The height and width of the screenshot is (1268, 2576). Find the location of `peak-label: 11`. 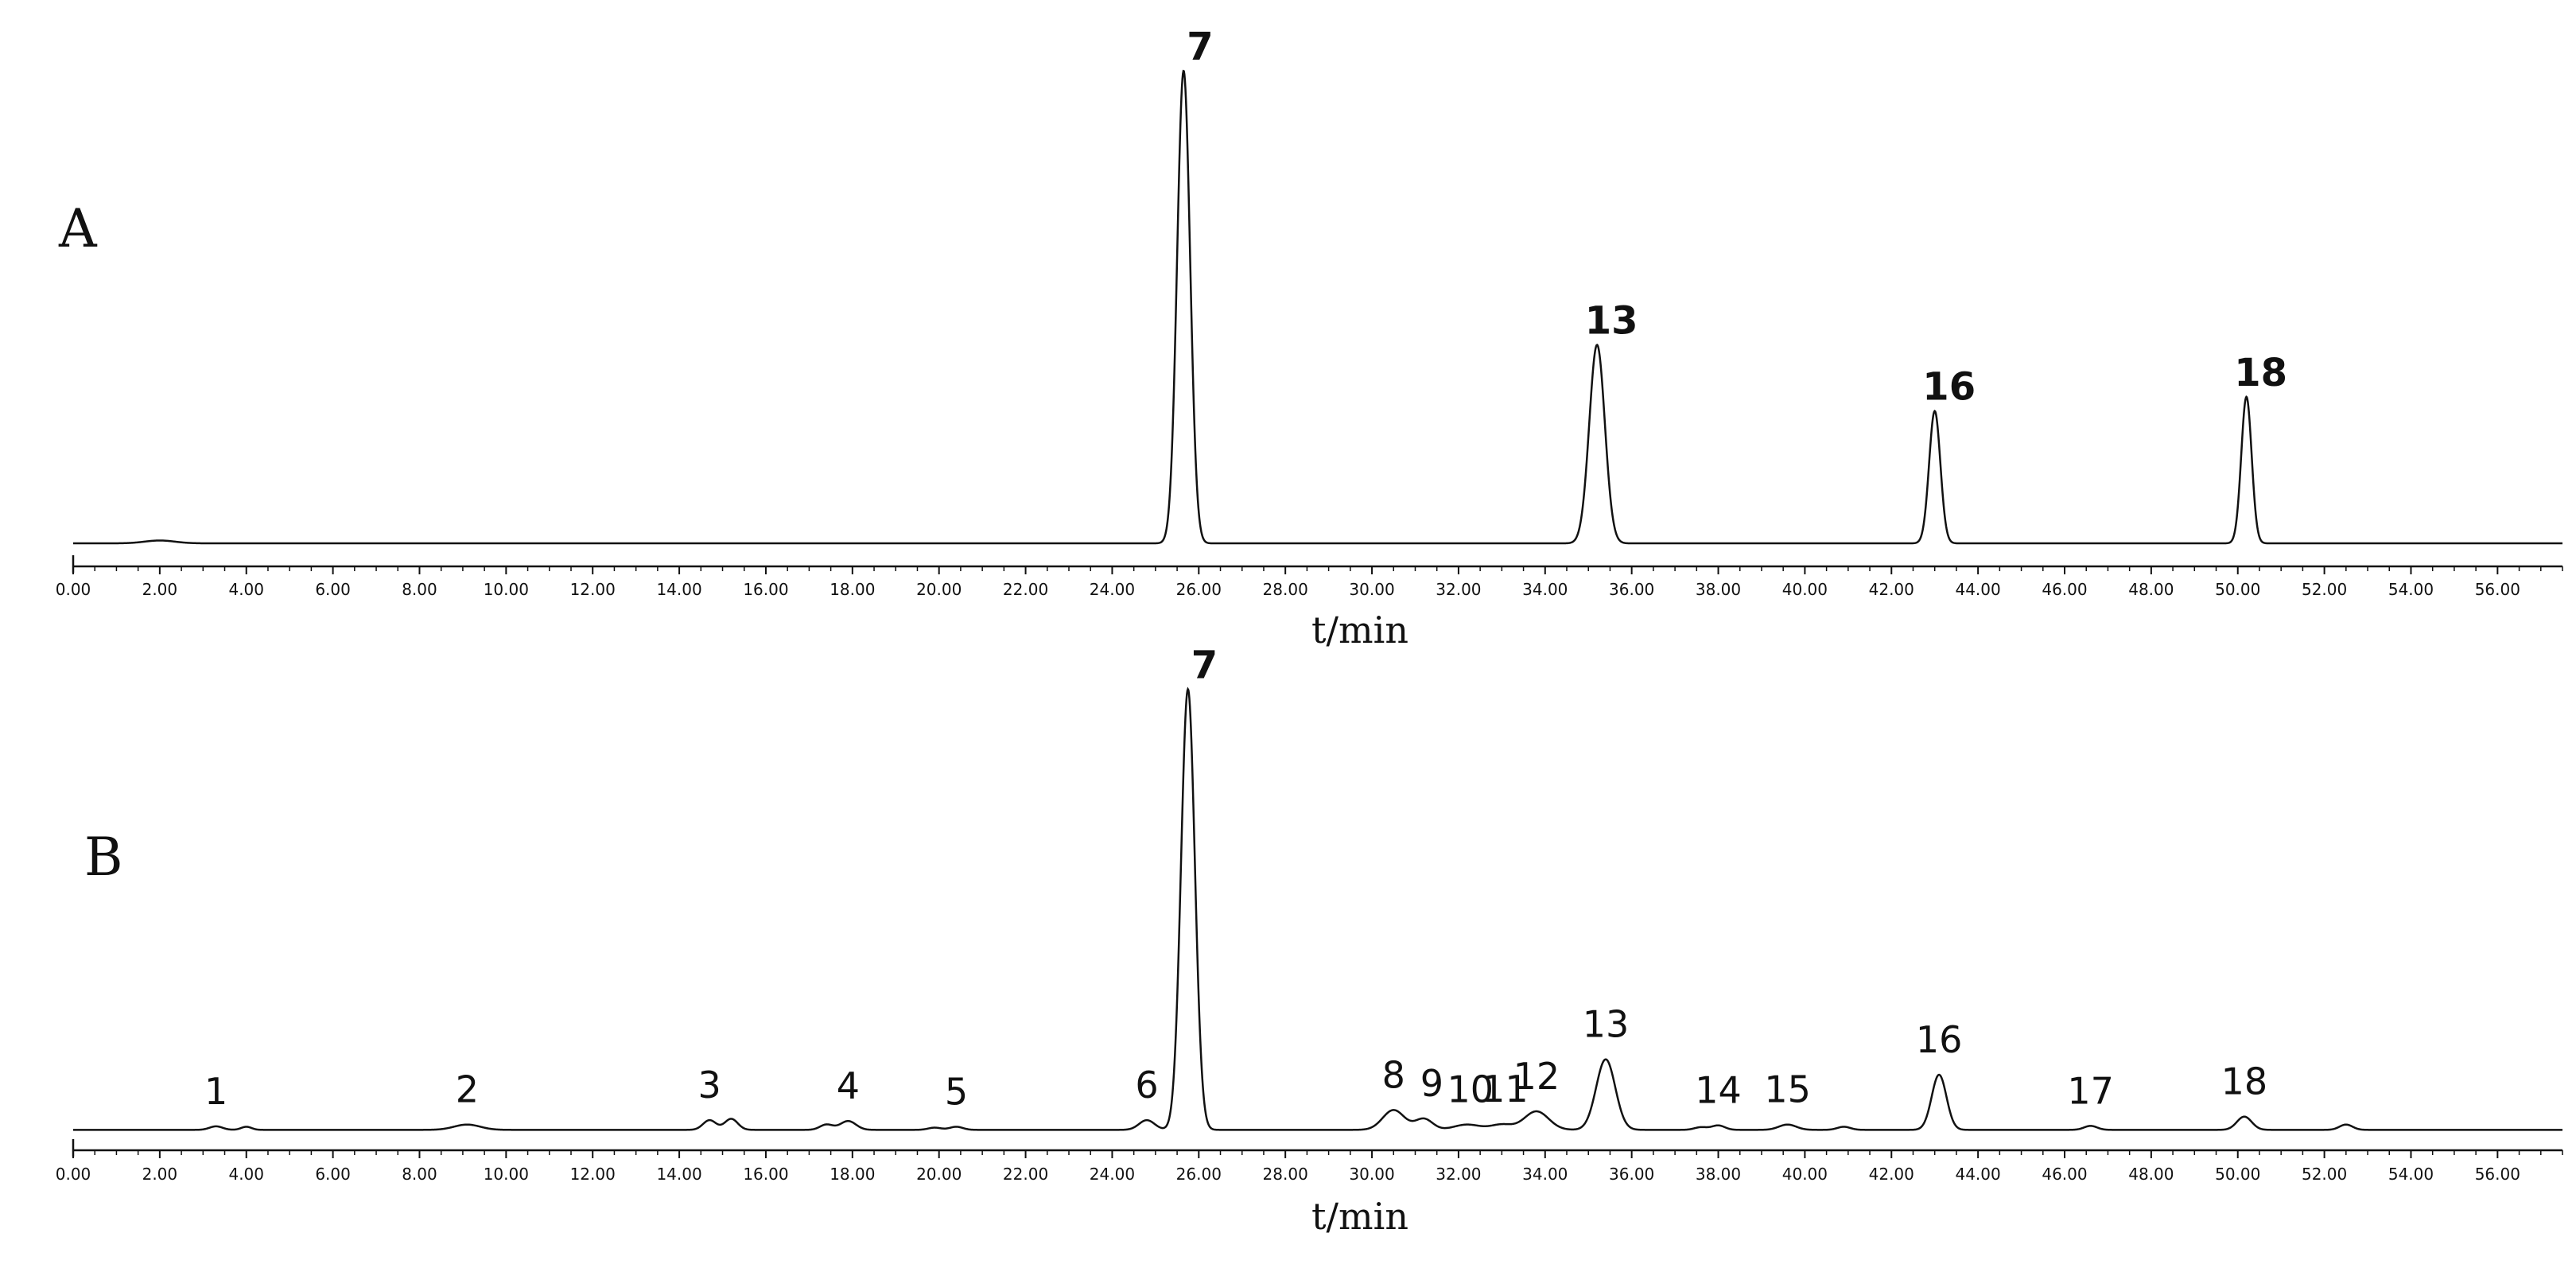

peak-label: 11 is located at coordinates (1505, 1089).